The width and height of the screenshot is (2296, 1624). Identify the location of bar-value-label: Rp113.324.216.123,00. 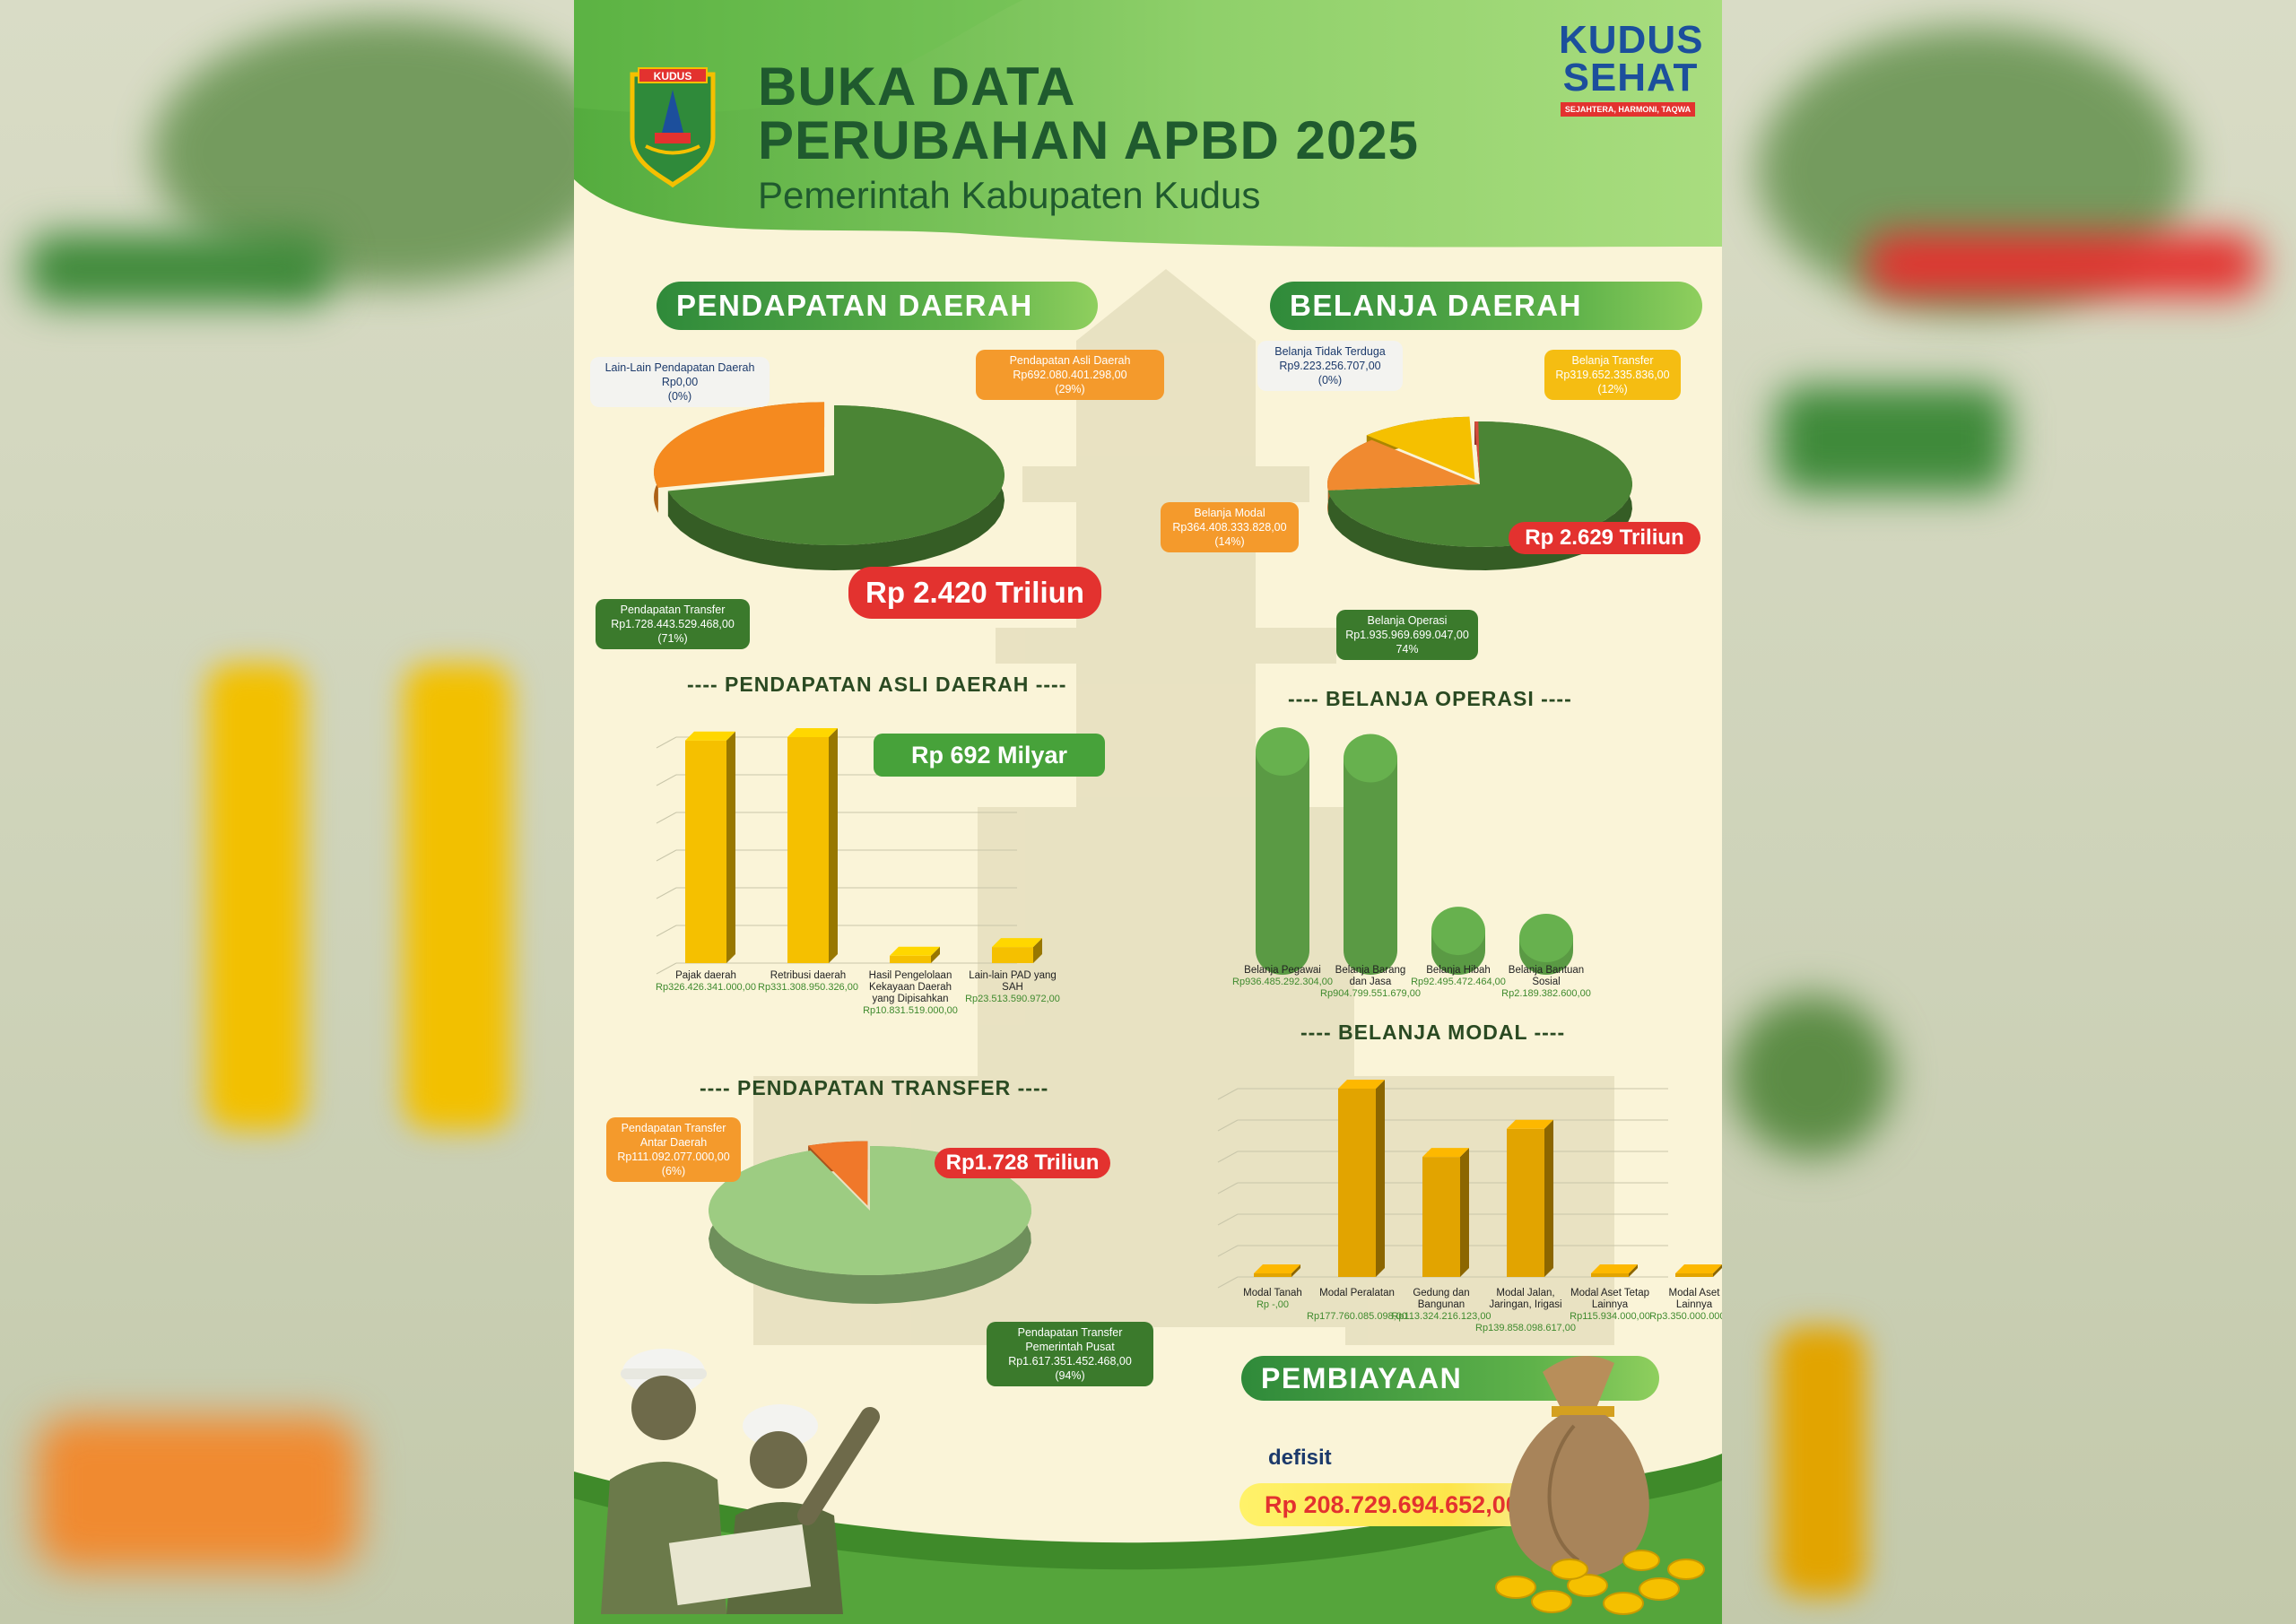
(1441, 1316).